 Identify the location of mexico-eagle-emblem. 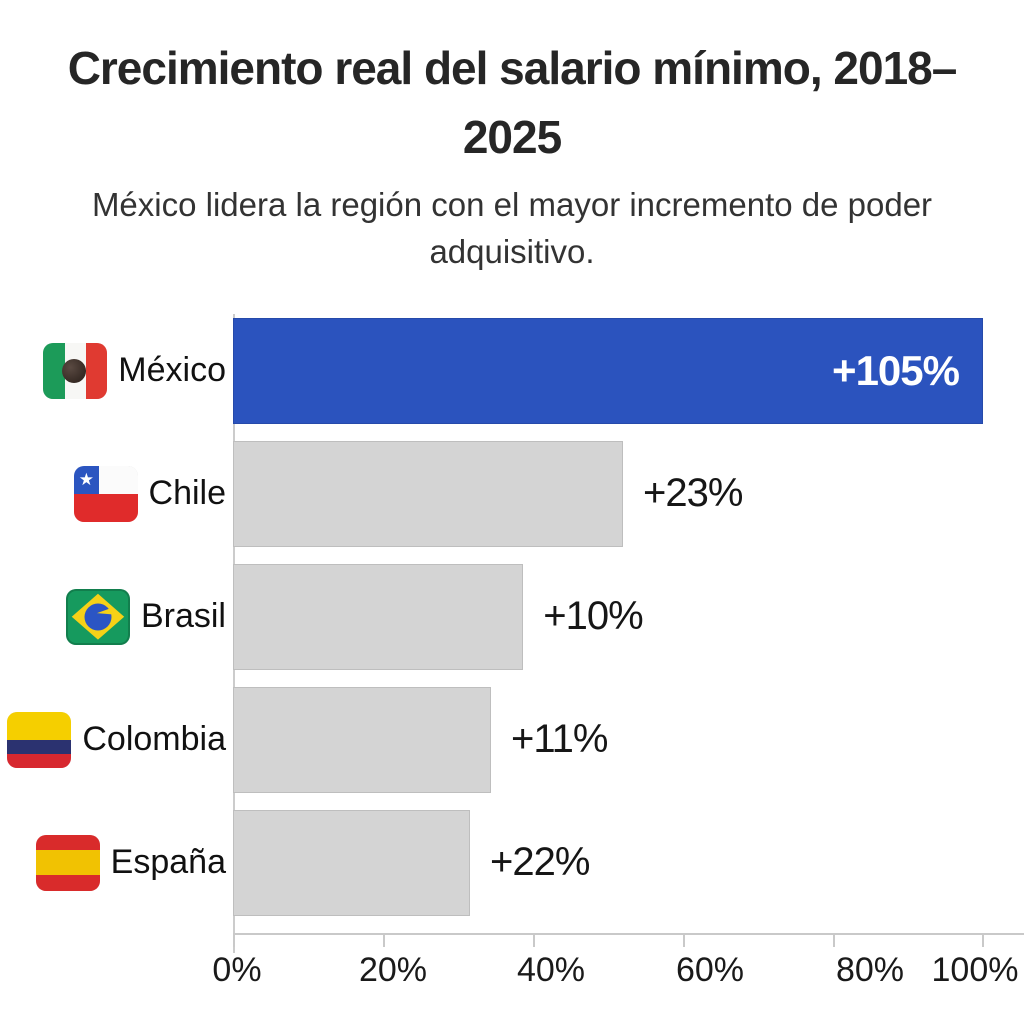
(74, 370).